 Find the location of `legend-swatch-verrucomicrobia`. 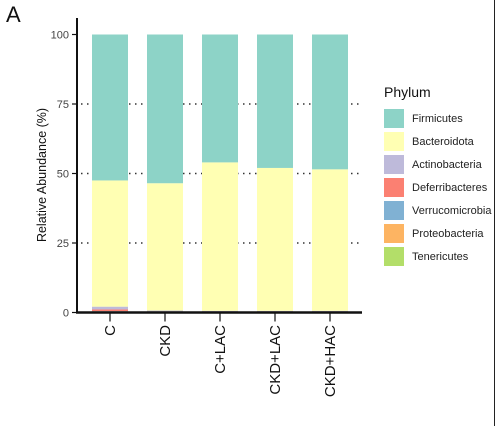

legend-swatch-verrucomicrobia is located at coordinates (394, 210).